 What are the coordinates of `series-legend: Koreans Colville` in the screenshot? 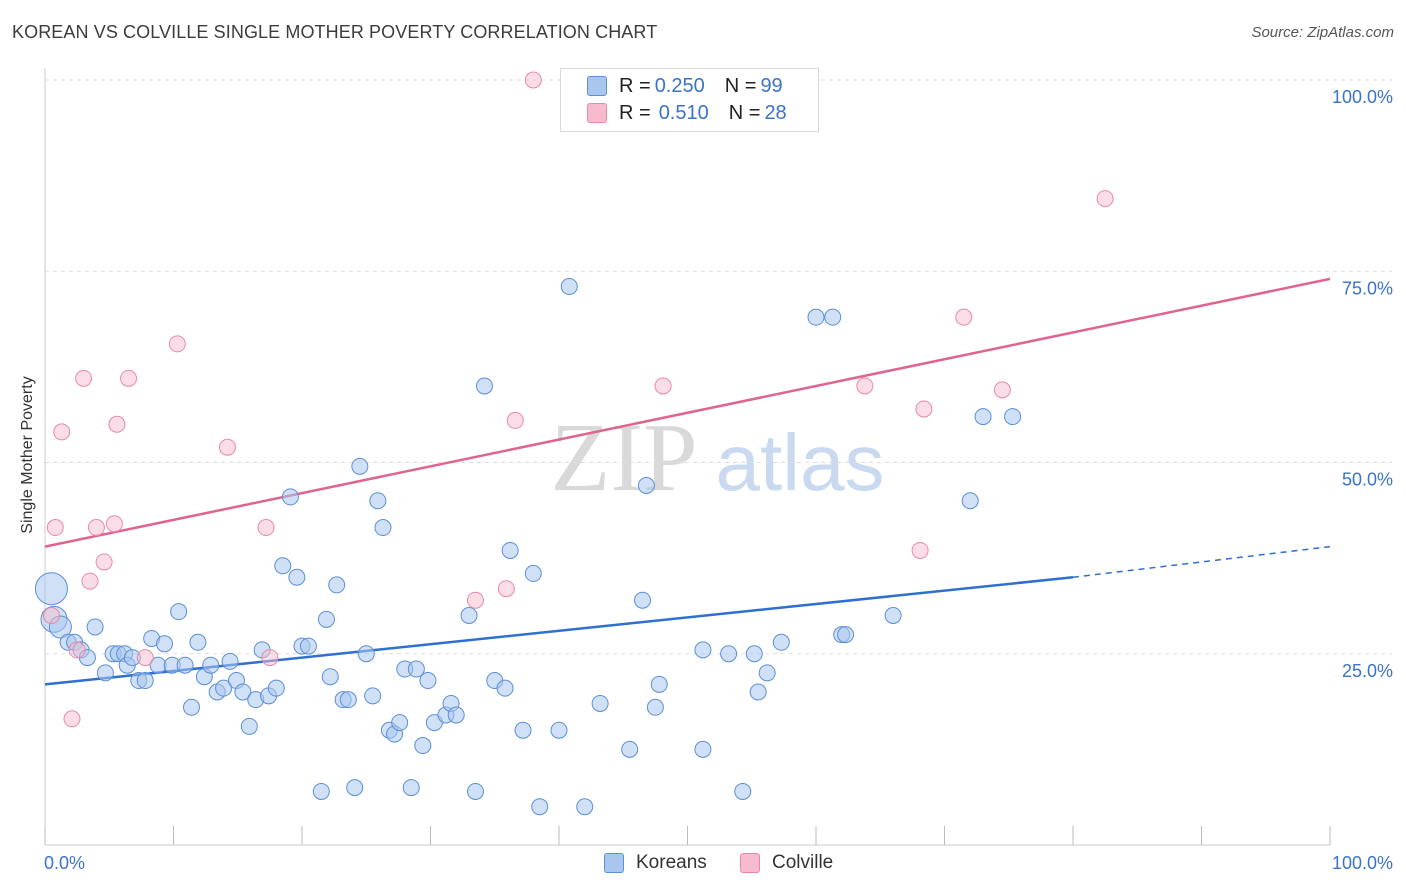 It's located at (703, 865).